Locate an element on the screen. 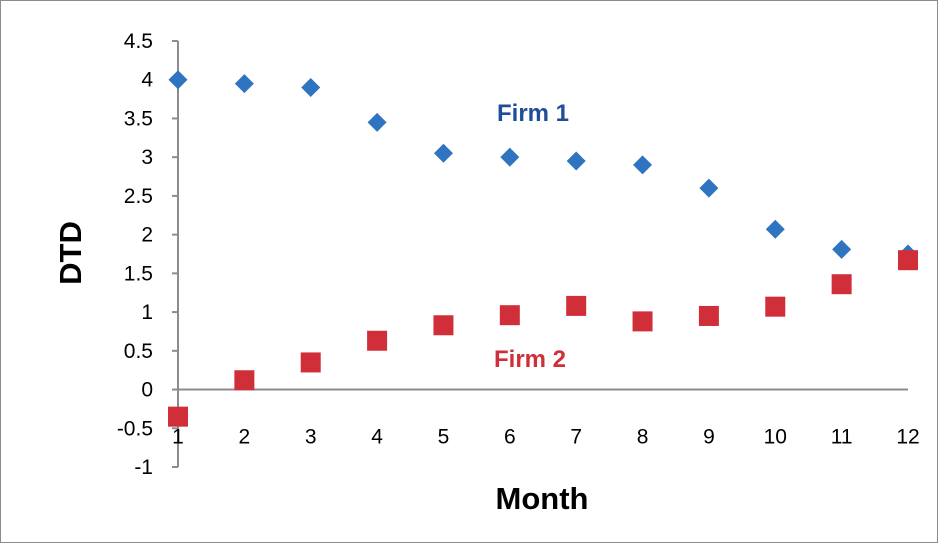  y-tick-label: 3 is located at coordinates (147, 157).